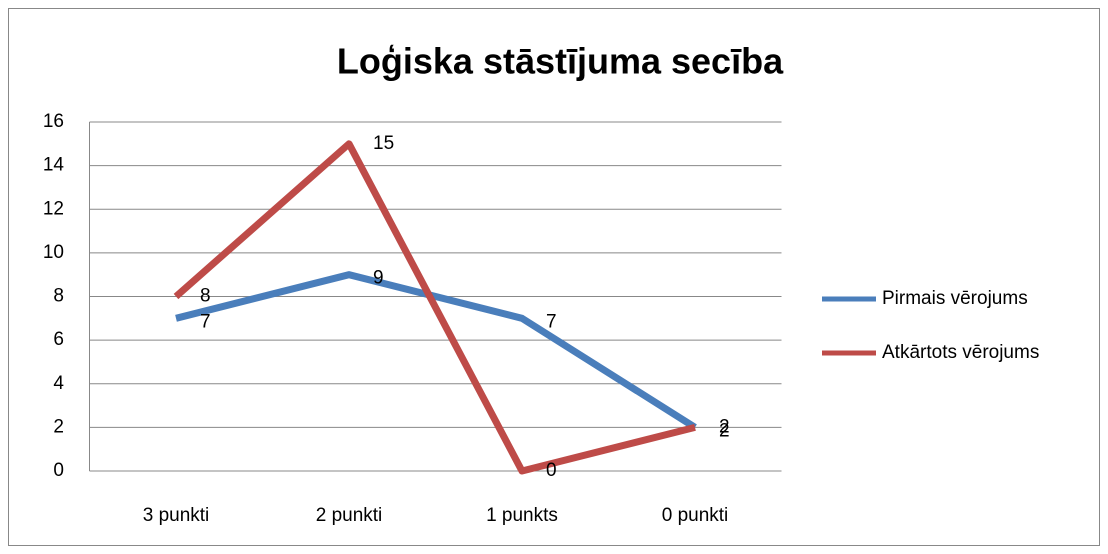 The image size is (1108, 554). I want to click on y-tick-label: 6, so click(58, 339).